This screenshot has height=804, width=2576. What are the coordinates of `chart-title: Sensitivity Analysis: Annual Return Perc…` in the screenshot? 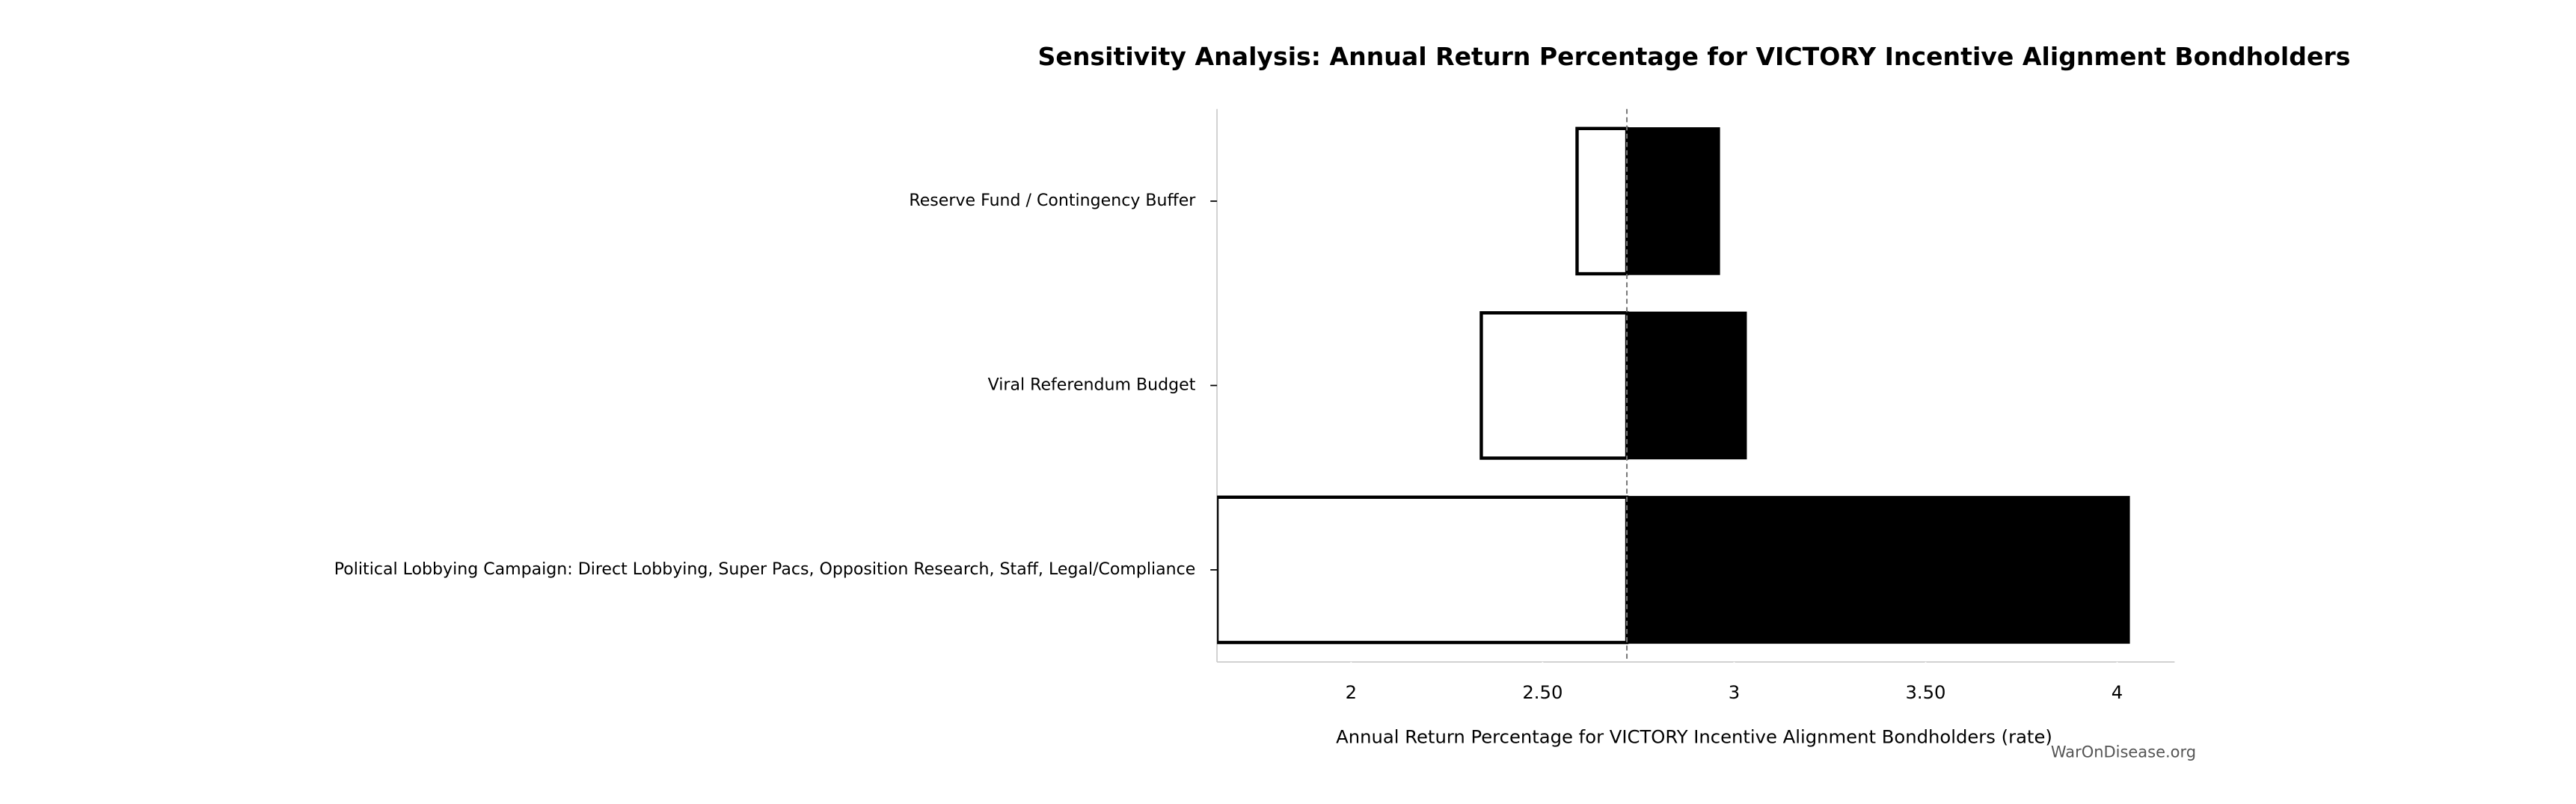 It's located at (1694, 56).